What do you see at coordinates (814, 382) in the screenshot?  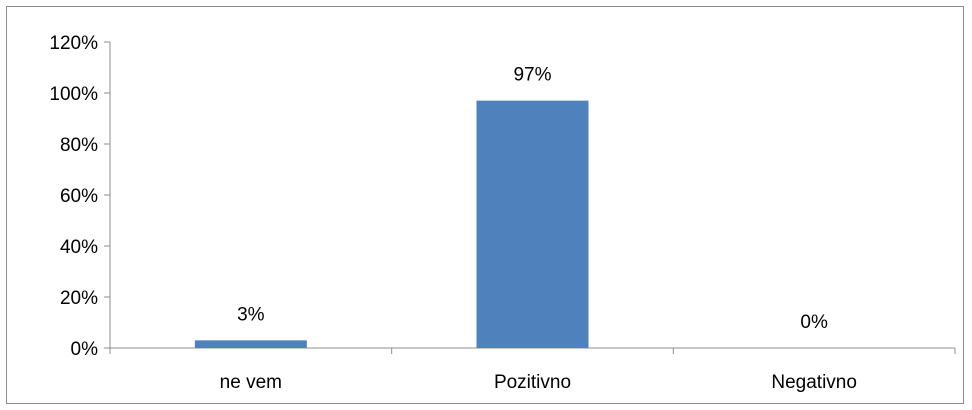 I see `x-tick-label: Negativno` at bounding box center [814, 382].